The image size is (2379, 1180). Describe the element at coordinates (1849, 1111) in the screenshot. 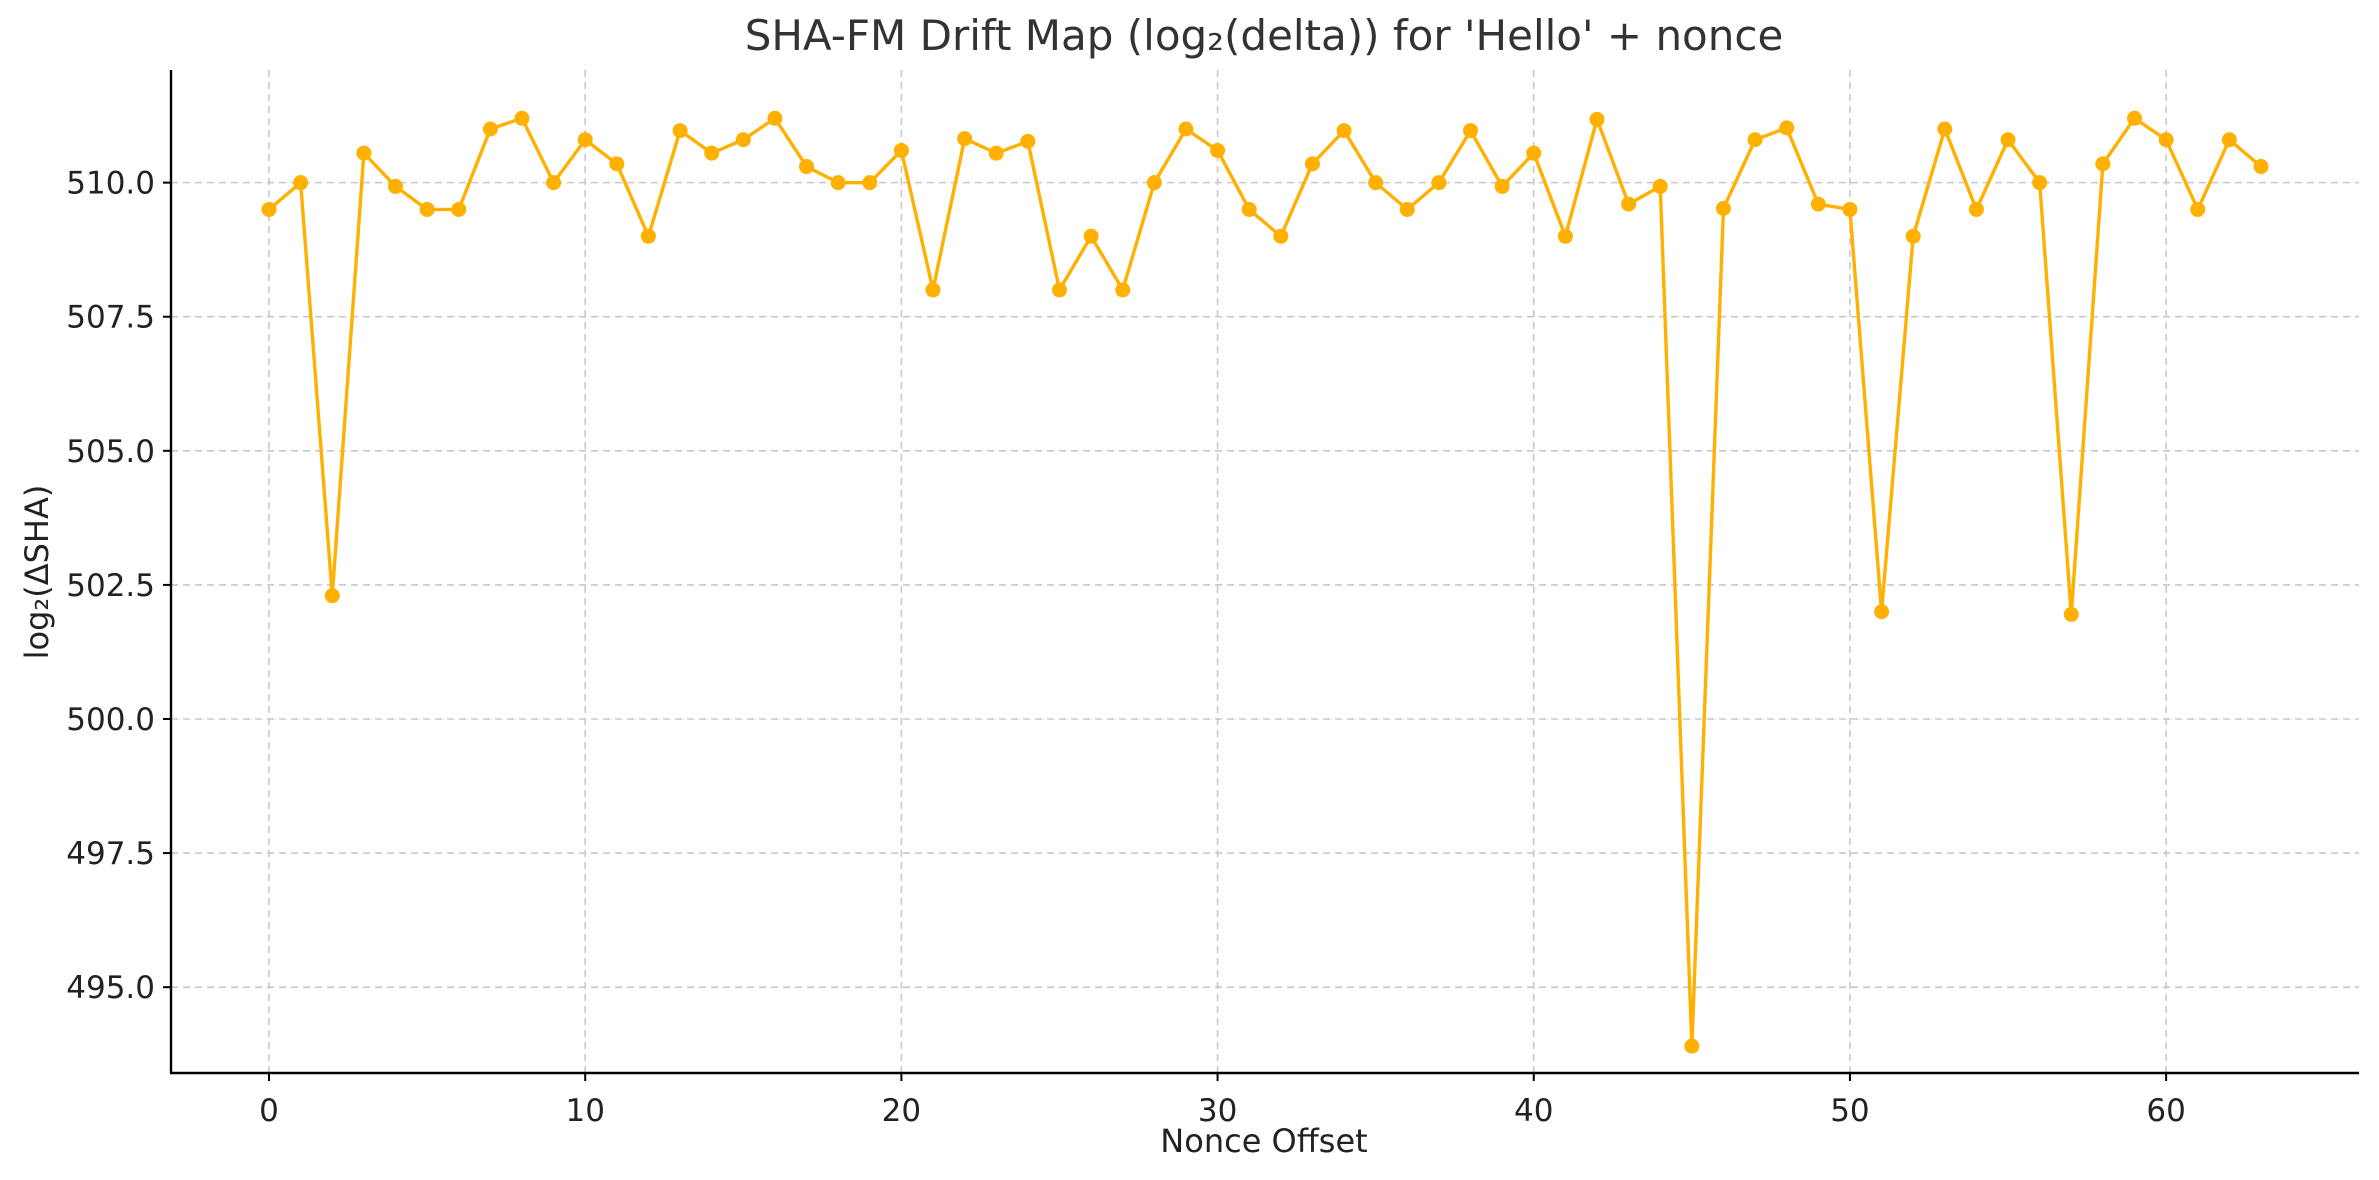

I see `x-tick-label: 50` at that location.